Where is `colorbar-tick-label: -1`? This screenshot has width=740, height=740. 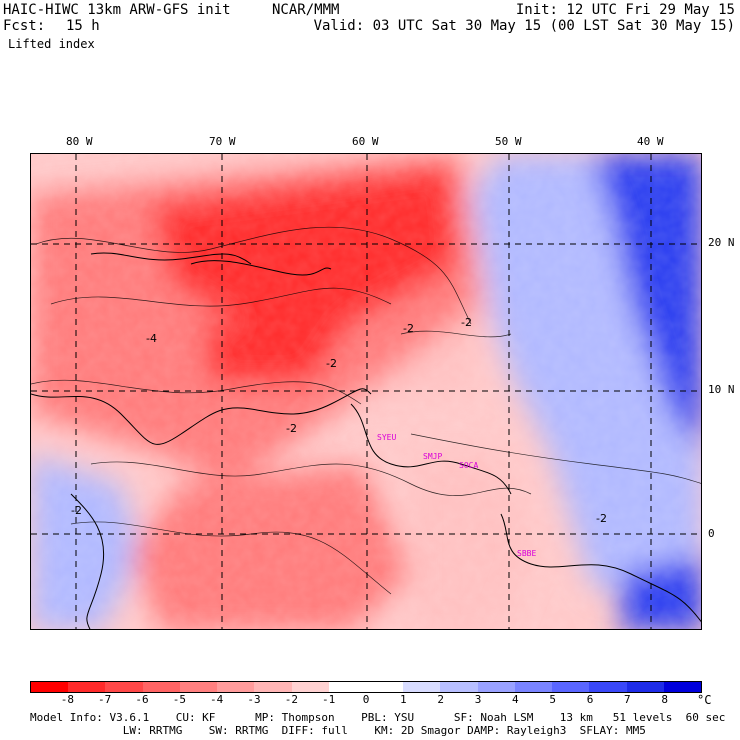
colorbar-tick-label: -1 is located at coordinates (329, 699).